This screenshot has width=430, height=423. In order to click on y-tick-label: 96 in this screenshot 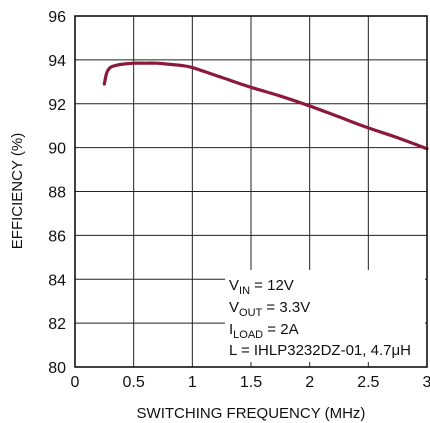, I will do `click(57, 17)`.